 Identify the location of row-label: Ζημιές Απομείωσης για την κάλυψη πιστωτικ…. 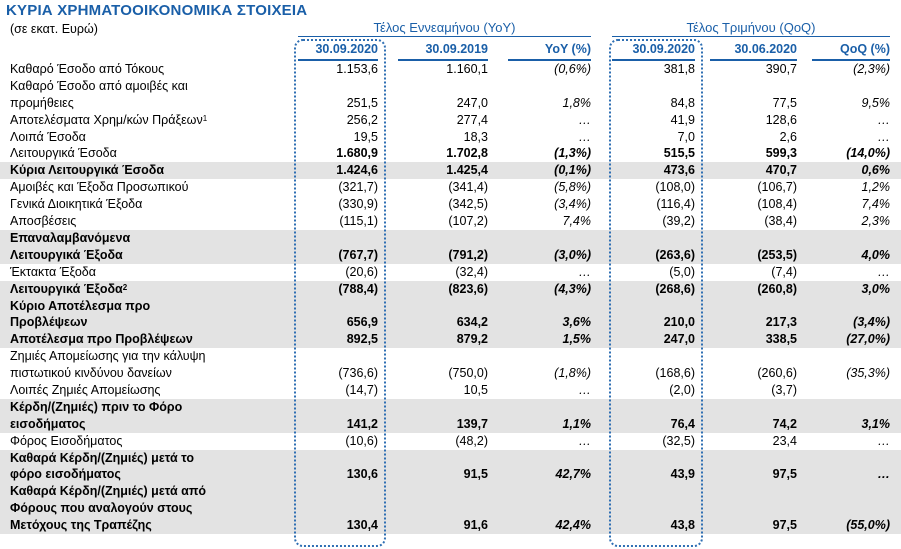
(151, 365).